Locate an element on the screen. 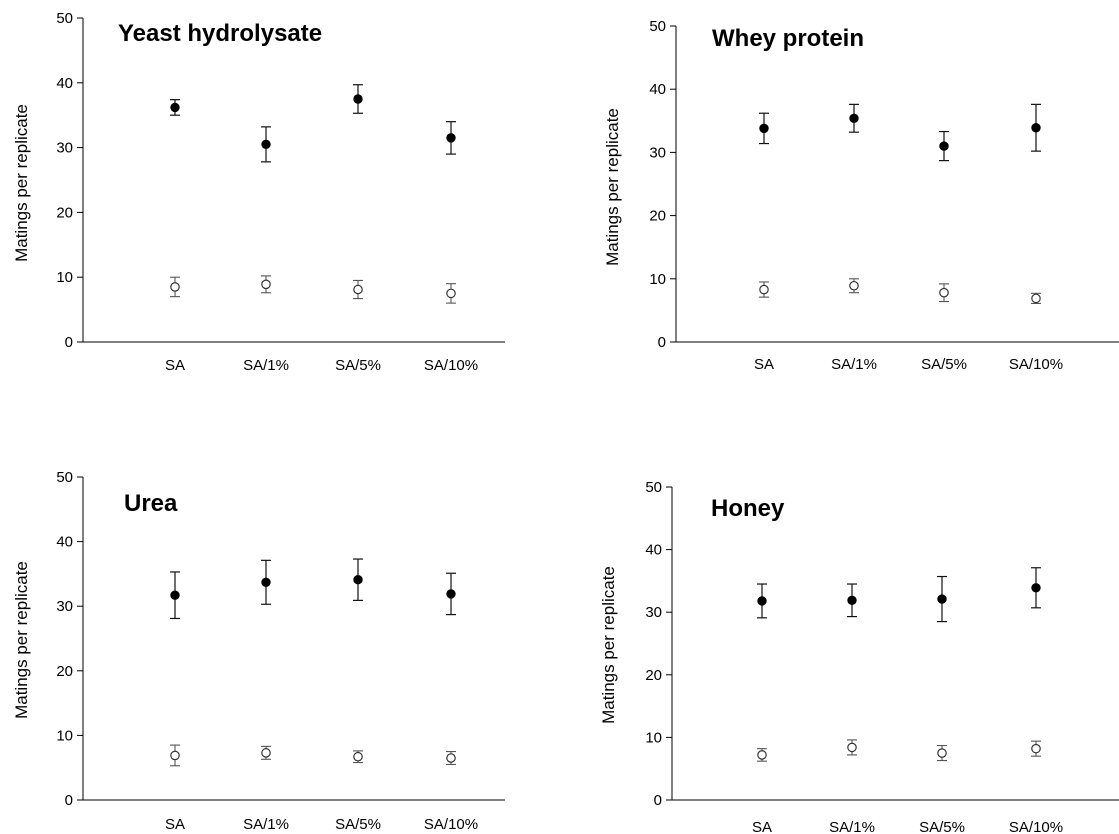 This screenshot has height=834, width=1119. panel-title: Yeast hydrolysate is located at coordinates (220, 33).